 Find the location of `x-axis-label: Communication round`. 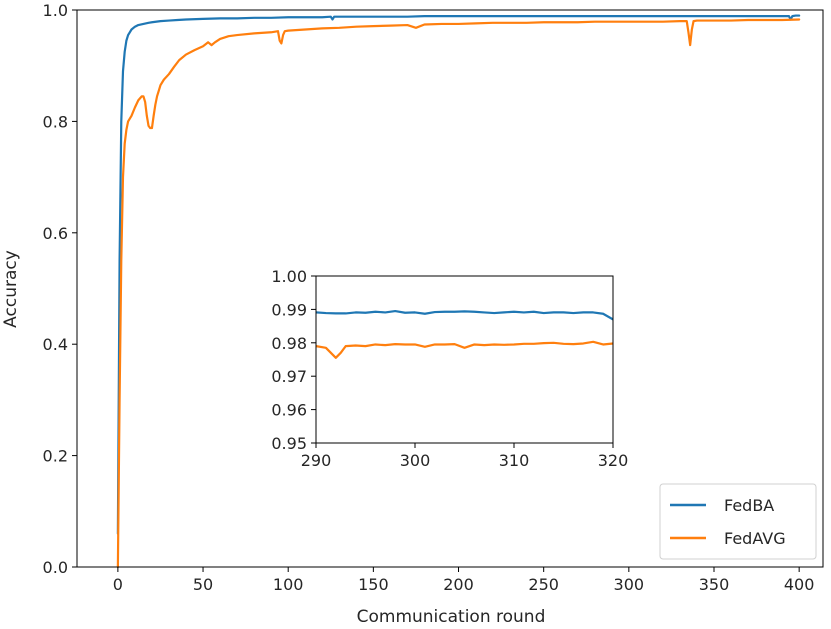

x-axis-label: Communication round is located at coordinates (451, 617).